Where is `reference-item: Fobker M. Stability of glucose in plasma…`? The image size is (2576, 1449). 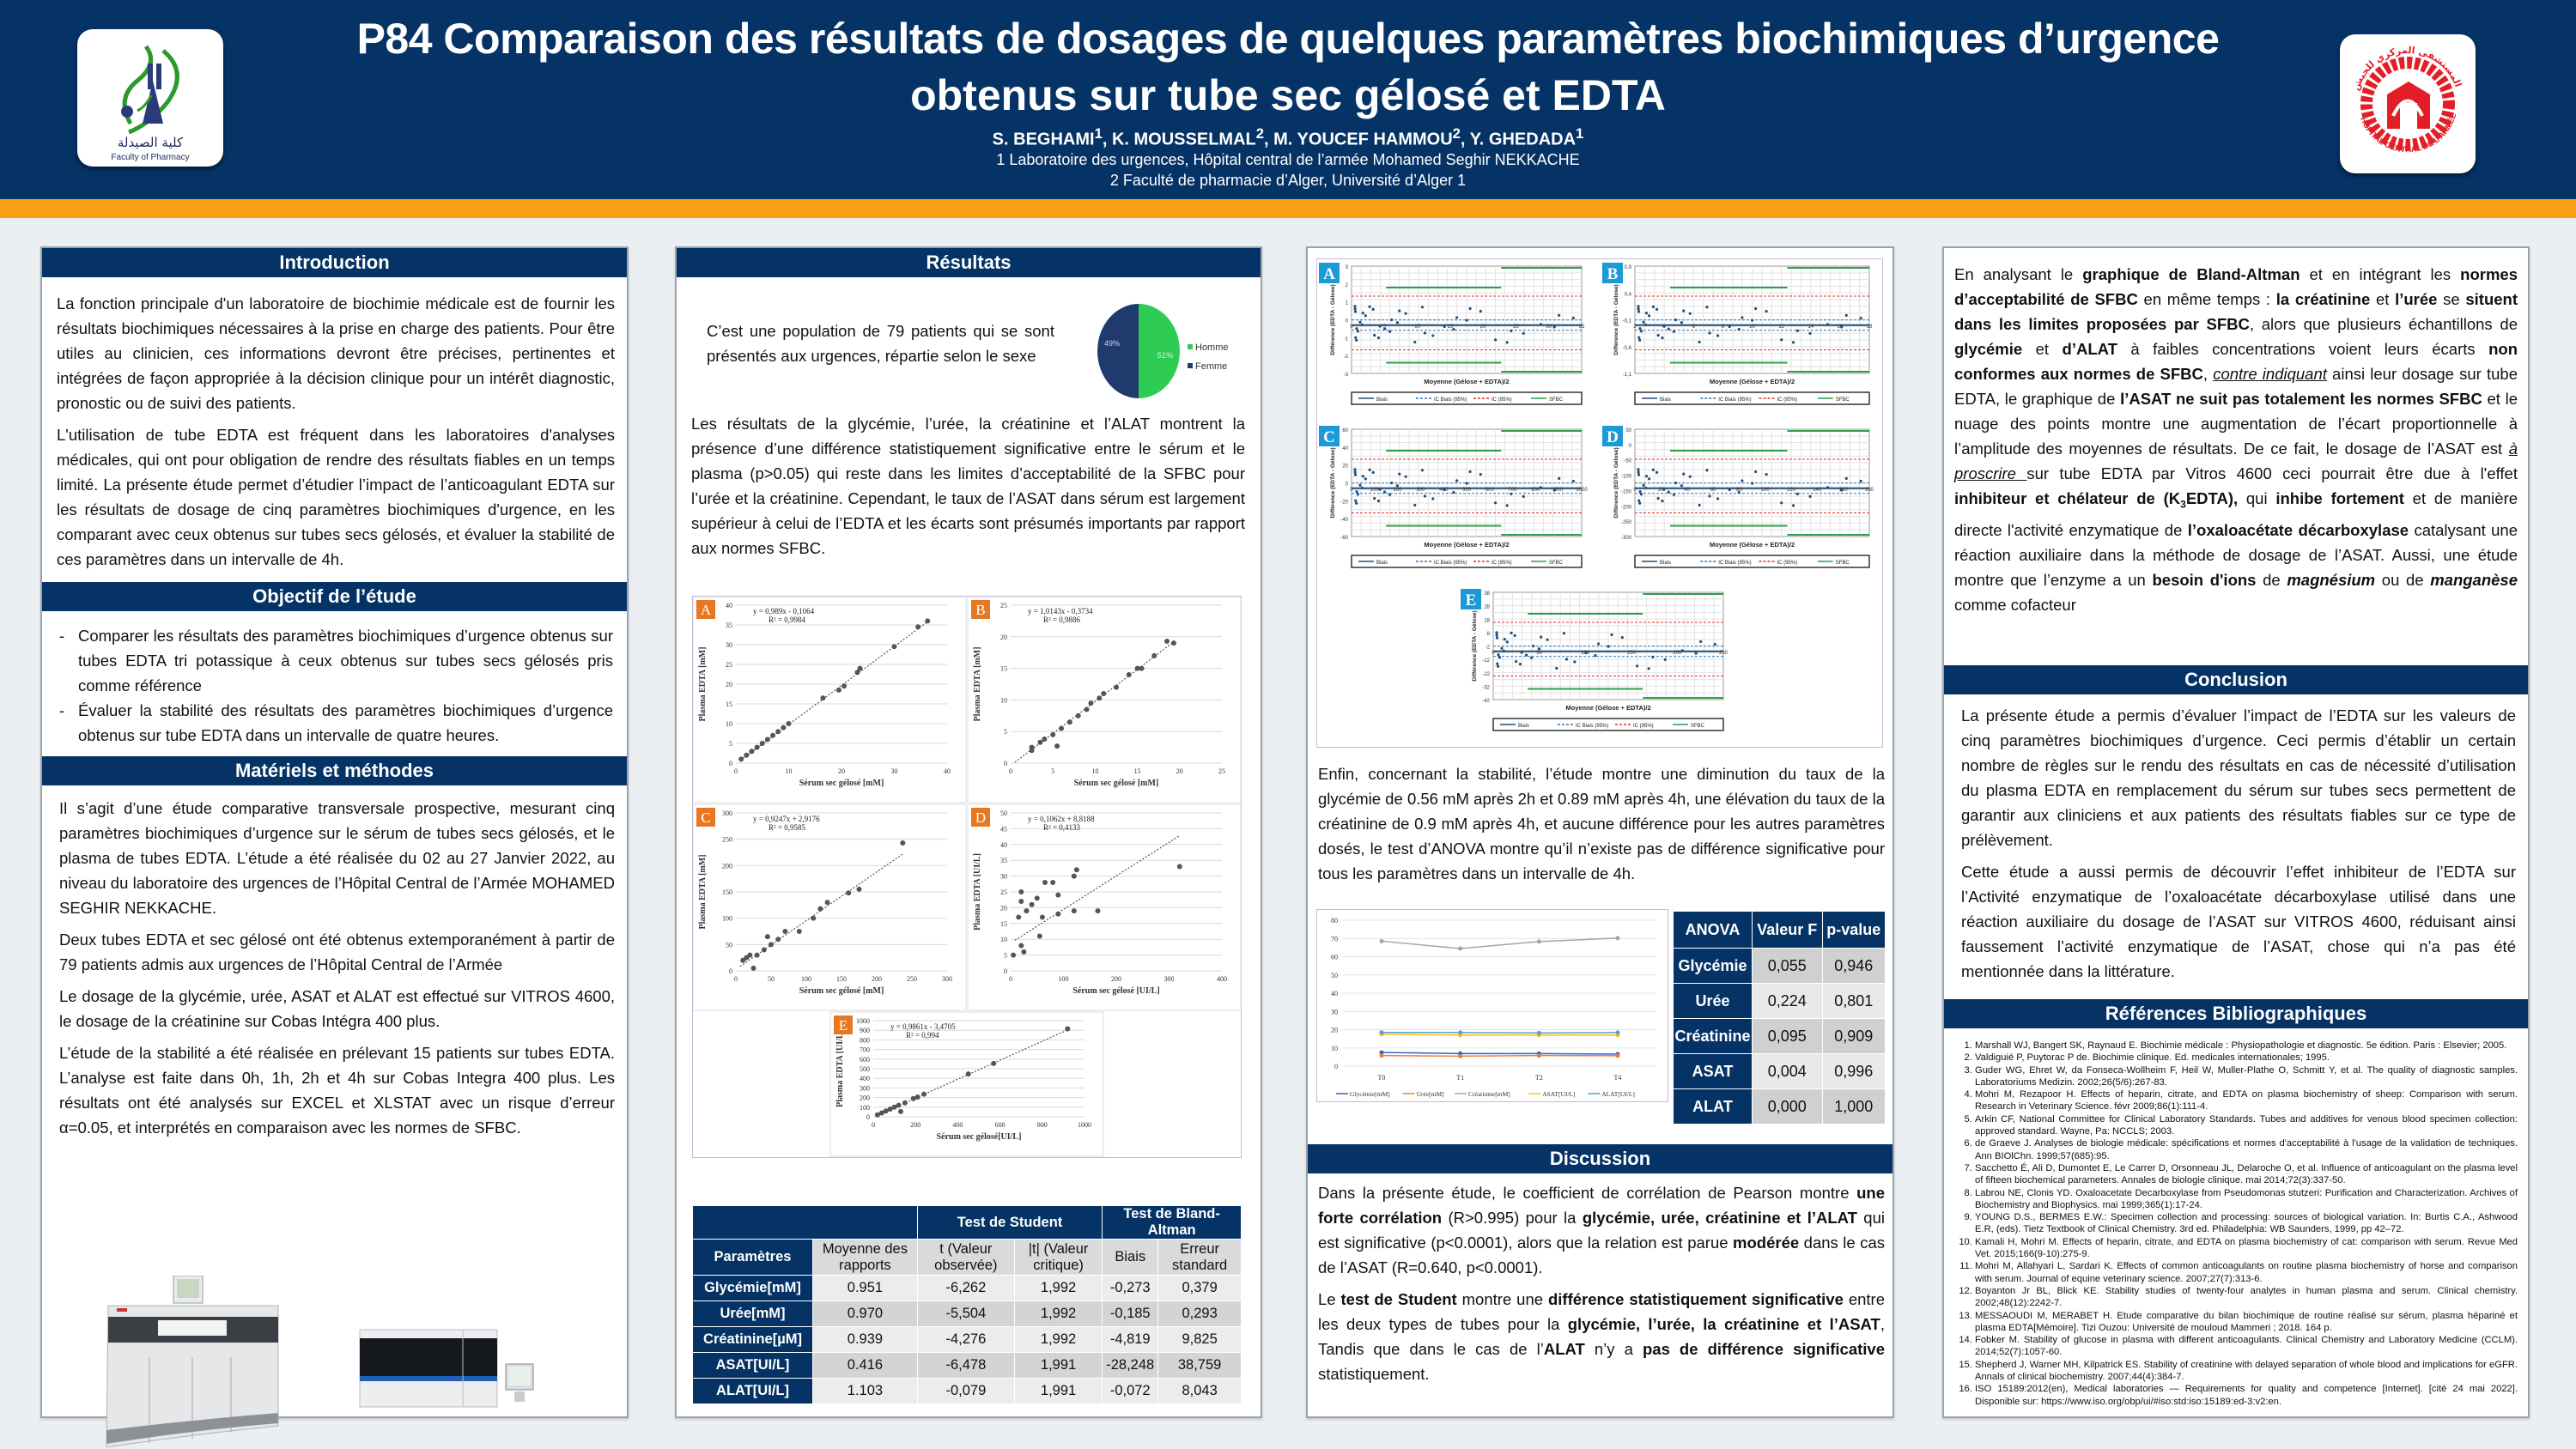
reference-item: Fobker M. Stability of glucose in plasma… is located at coordinates (2246, 1346).